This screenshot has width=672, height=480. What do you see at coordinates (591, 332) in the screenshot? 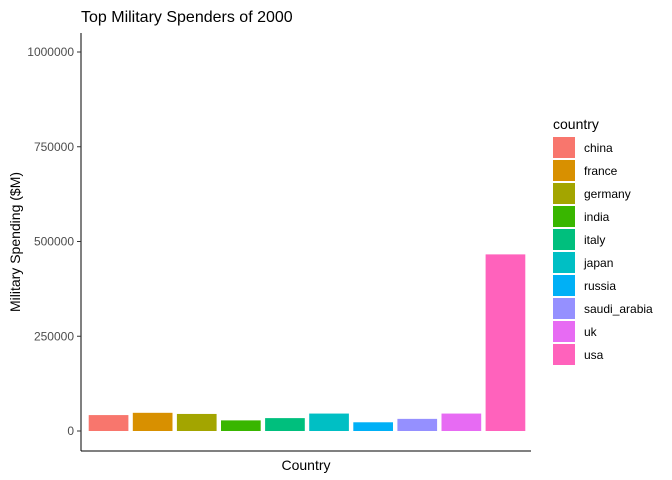
I see `legend-label-uk: uk` at bounding box center [591, 332].